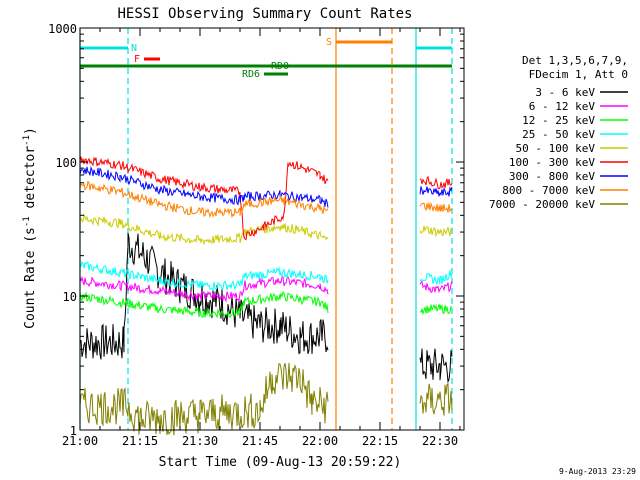  I want to click on flag-label-4: RD0, so click(280, 66).